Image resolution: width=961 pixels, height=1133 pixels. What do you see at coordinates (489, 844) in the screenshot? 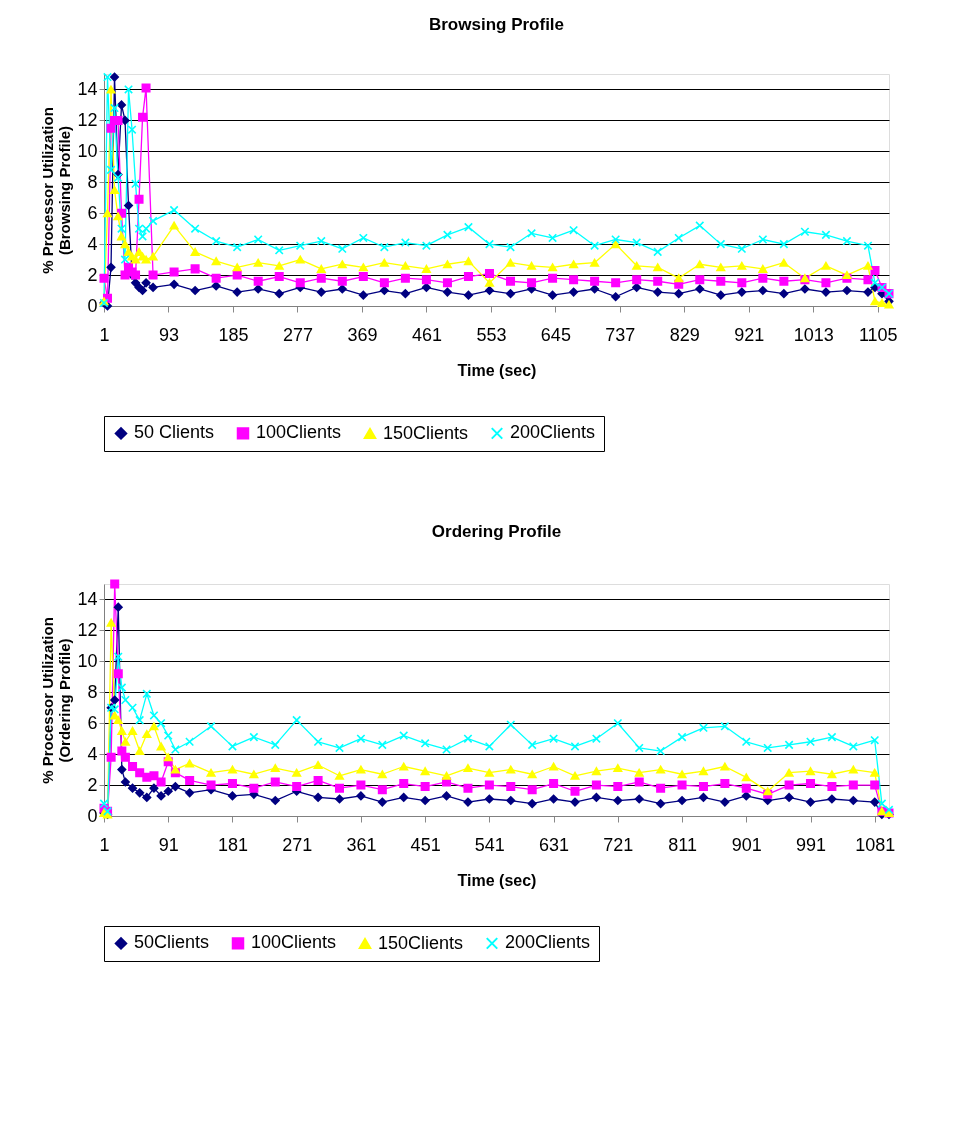
I see `x-tick-label: 541` at bounding box center [489, 844].